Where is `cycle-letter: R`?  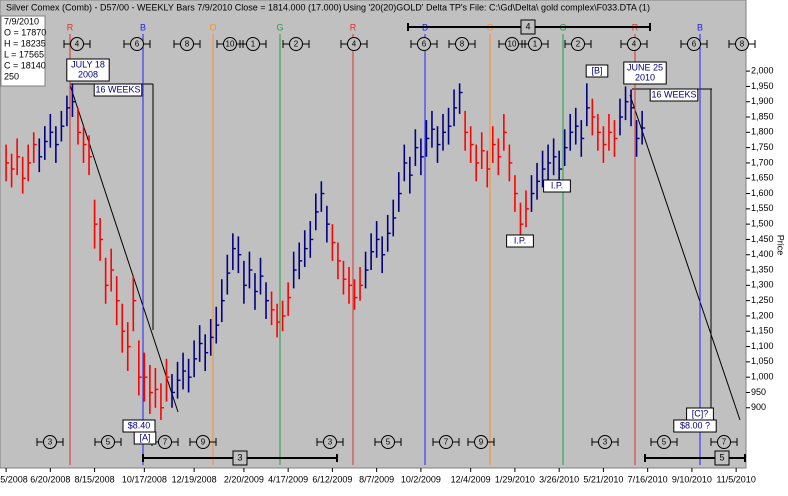
cycle-letter: R is located at coordinates (353, 27).